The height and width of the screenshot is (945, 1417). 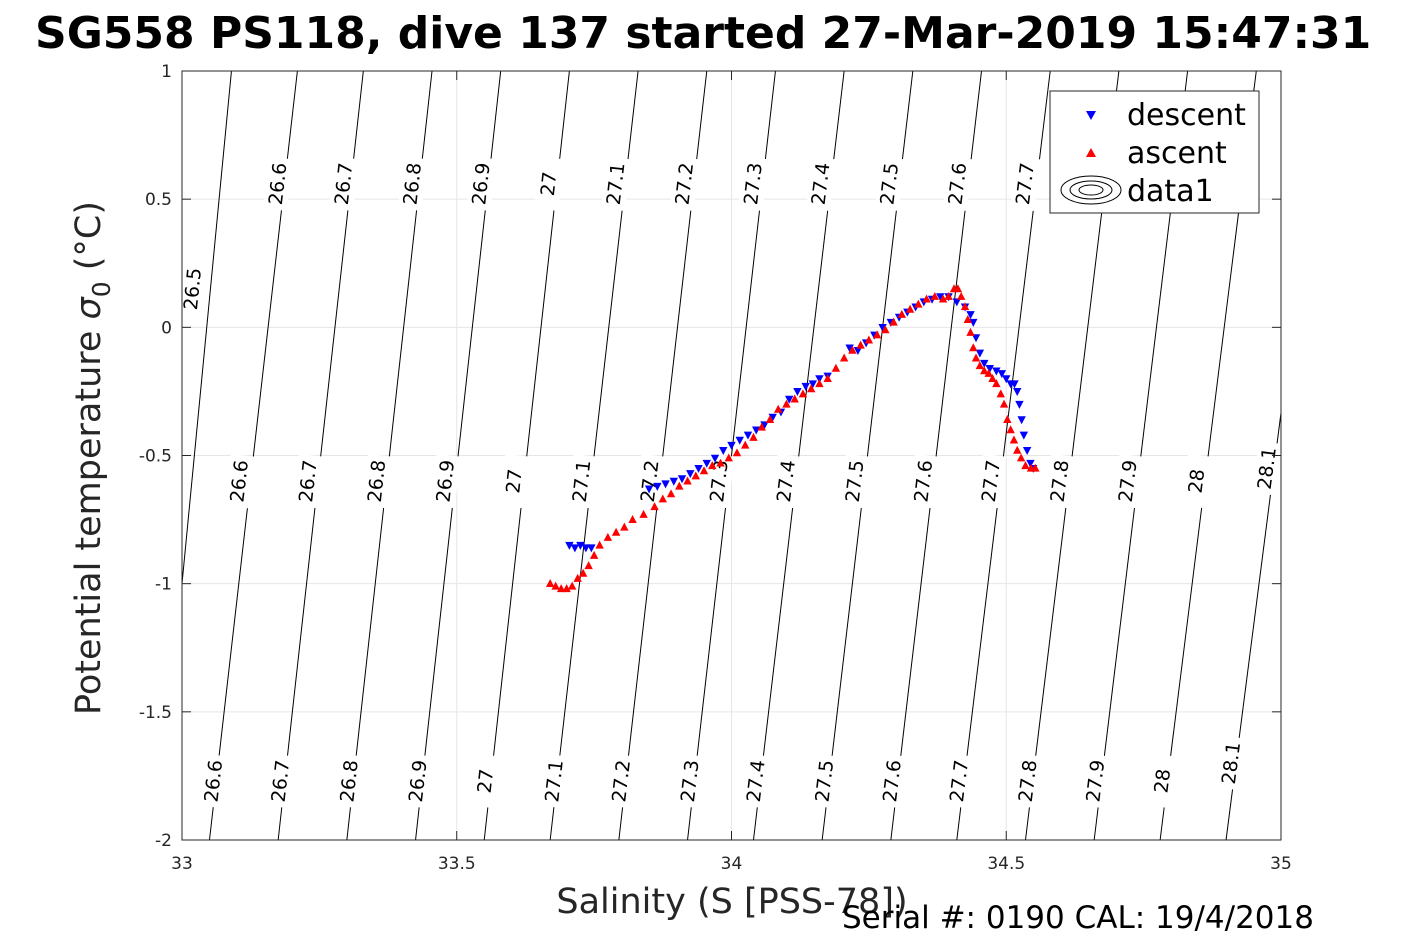 What do you see at coordinates (732, 864) in the screenshot?
I see `x-tick-label: 34` at bounding box center [732, 864].